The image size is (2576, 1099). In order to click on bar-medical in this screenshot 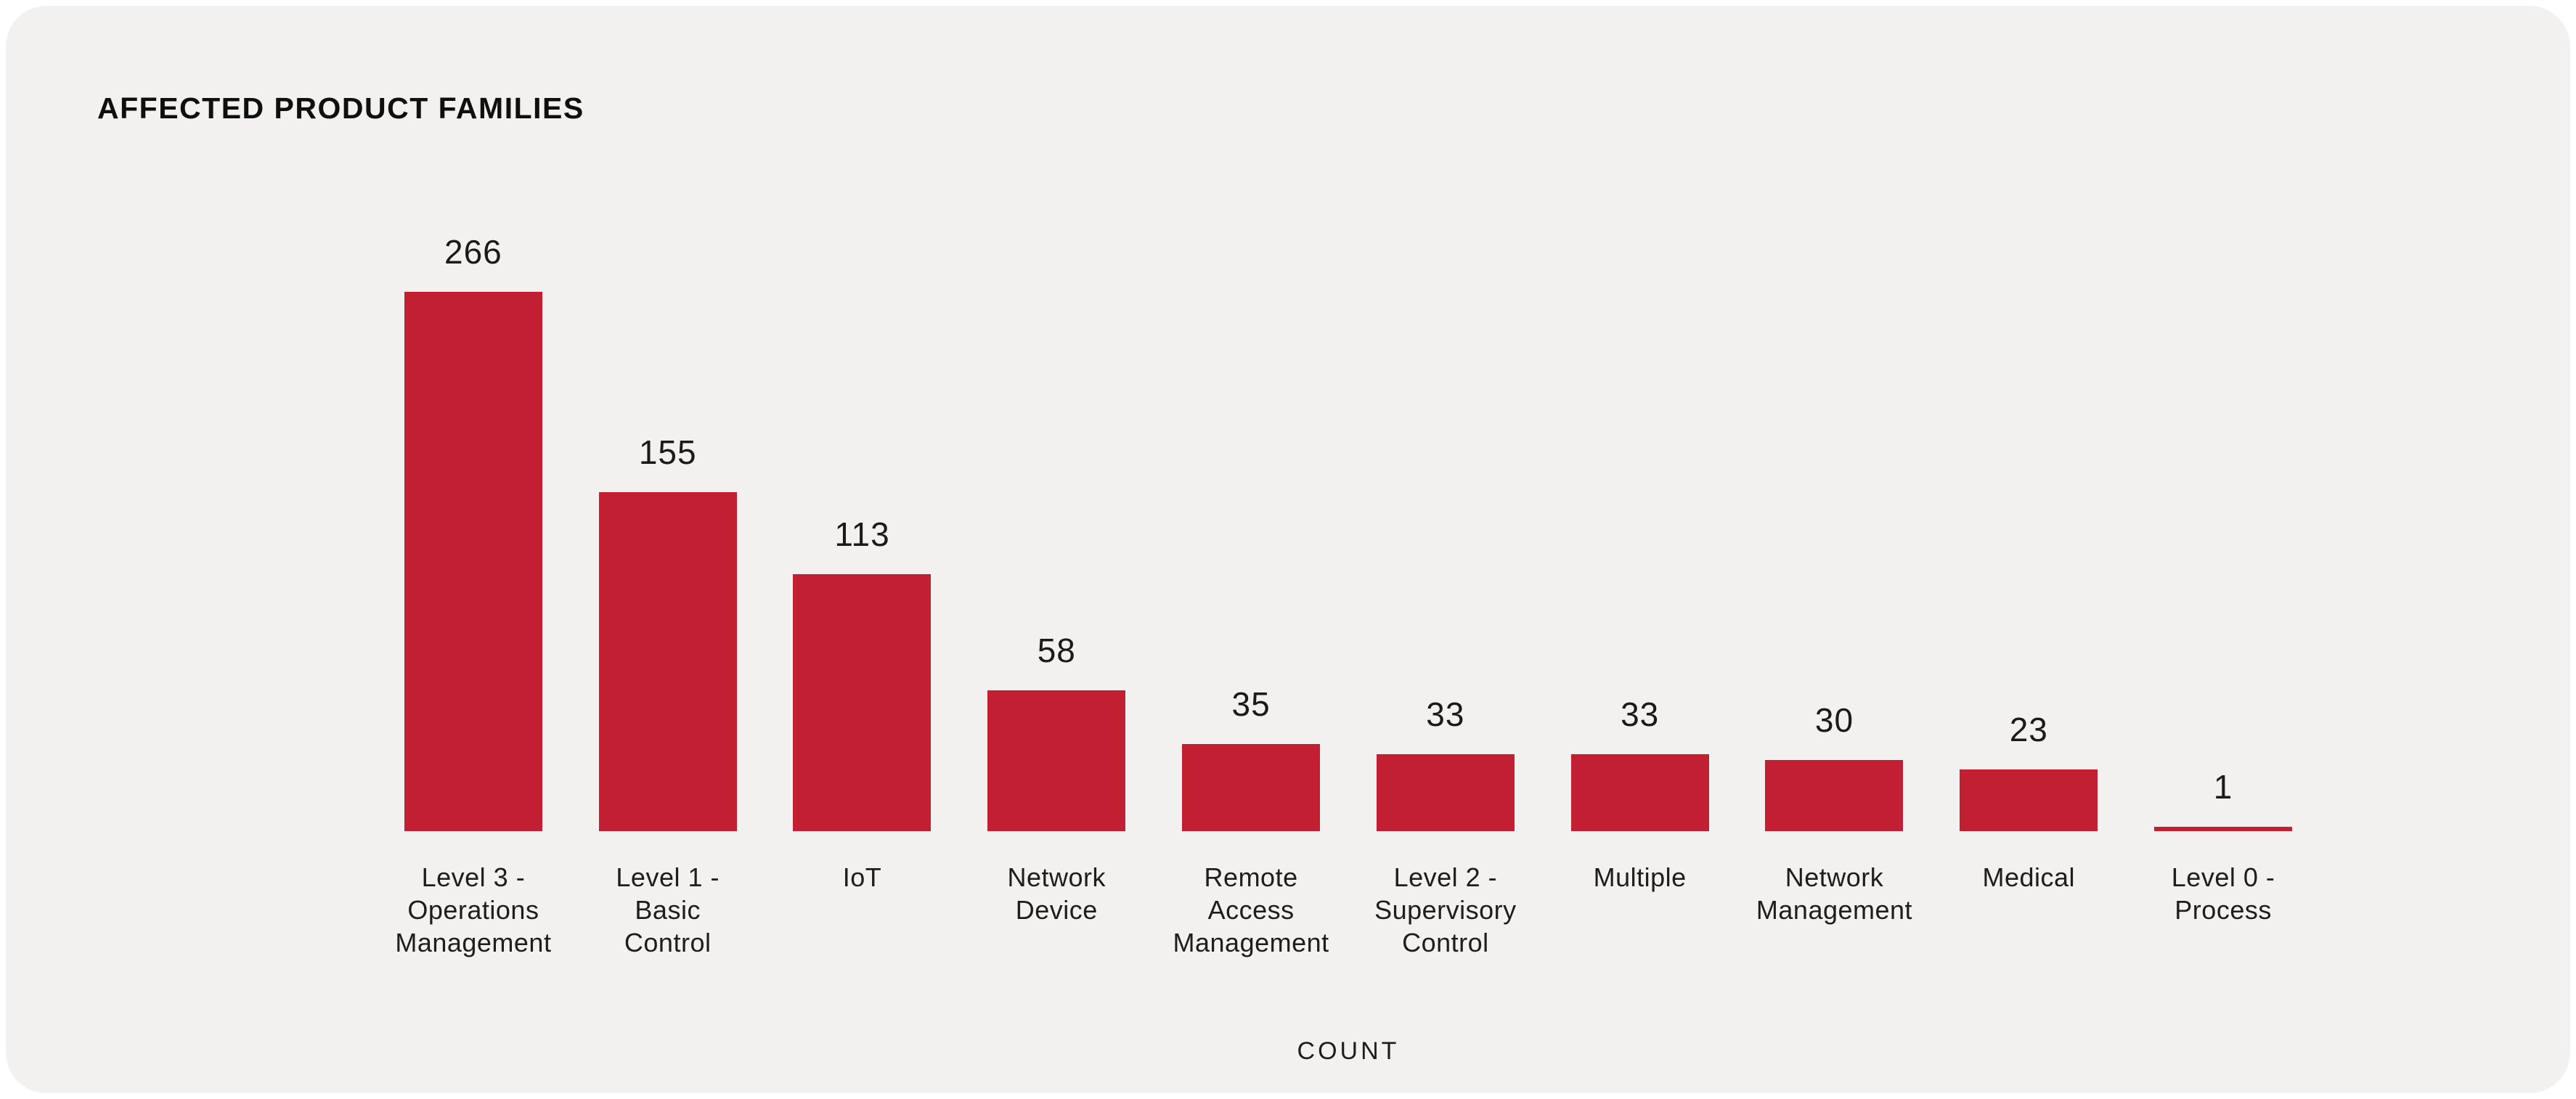, I will do `click(2029, 800)`.